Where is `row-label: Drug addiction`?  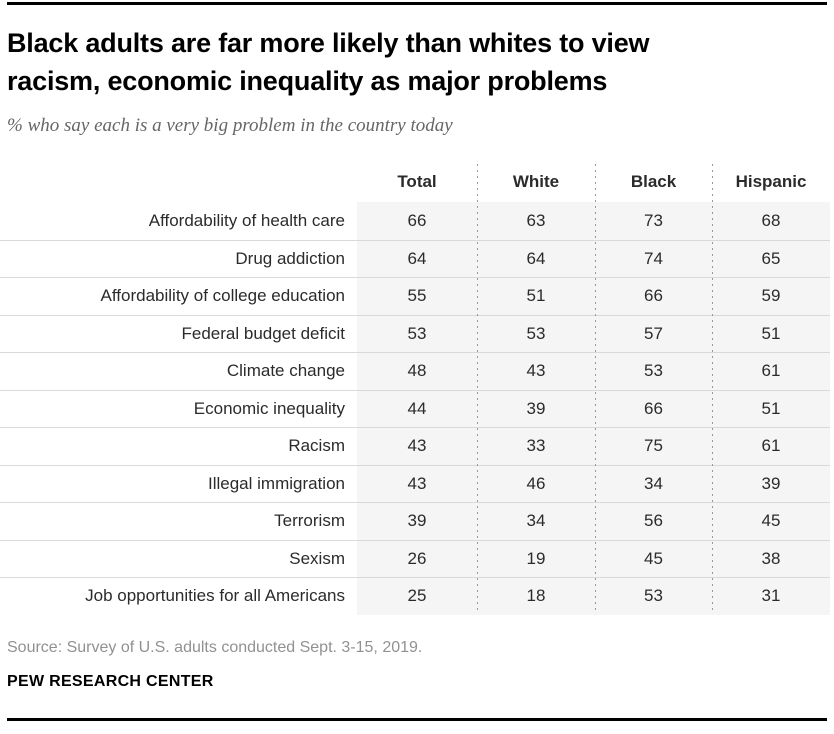
row-label: Drug addiction is located at coordinates (290, 258).